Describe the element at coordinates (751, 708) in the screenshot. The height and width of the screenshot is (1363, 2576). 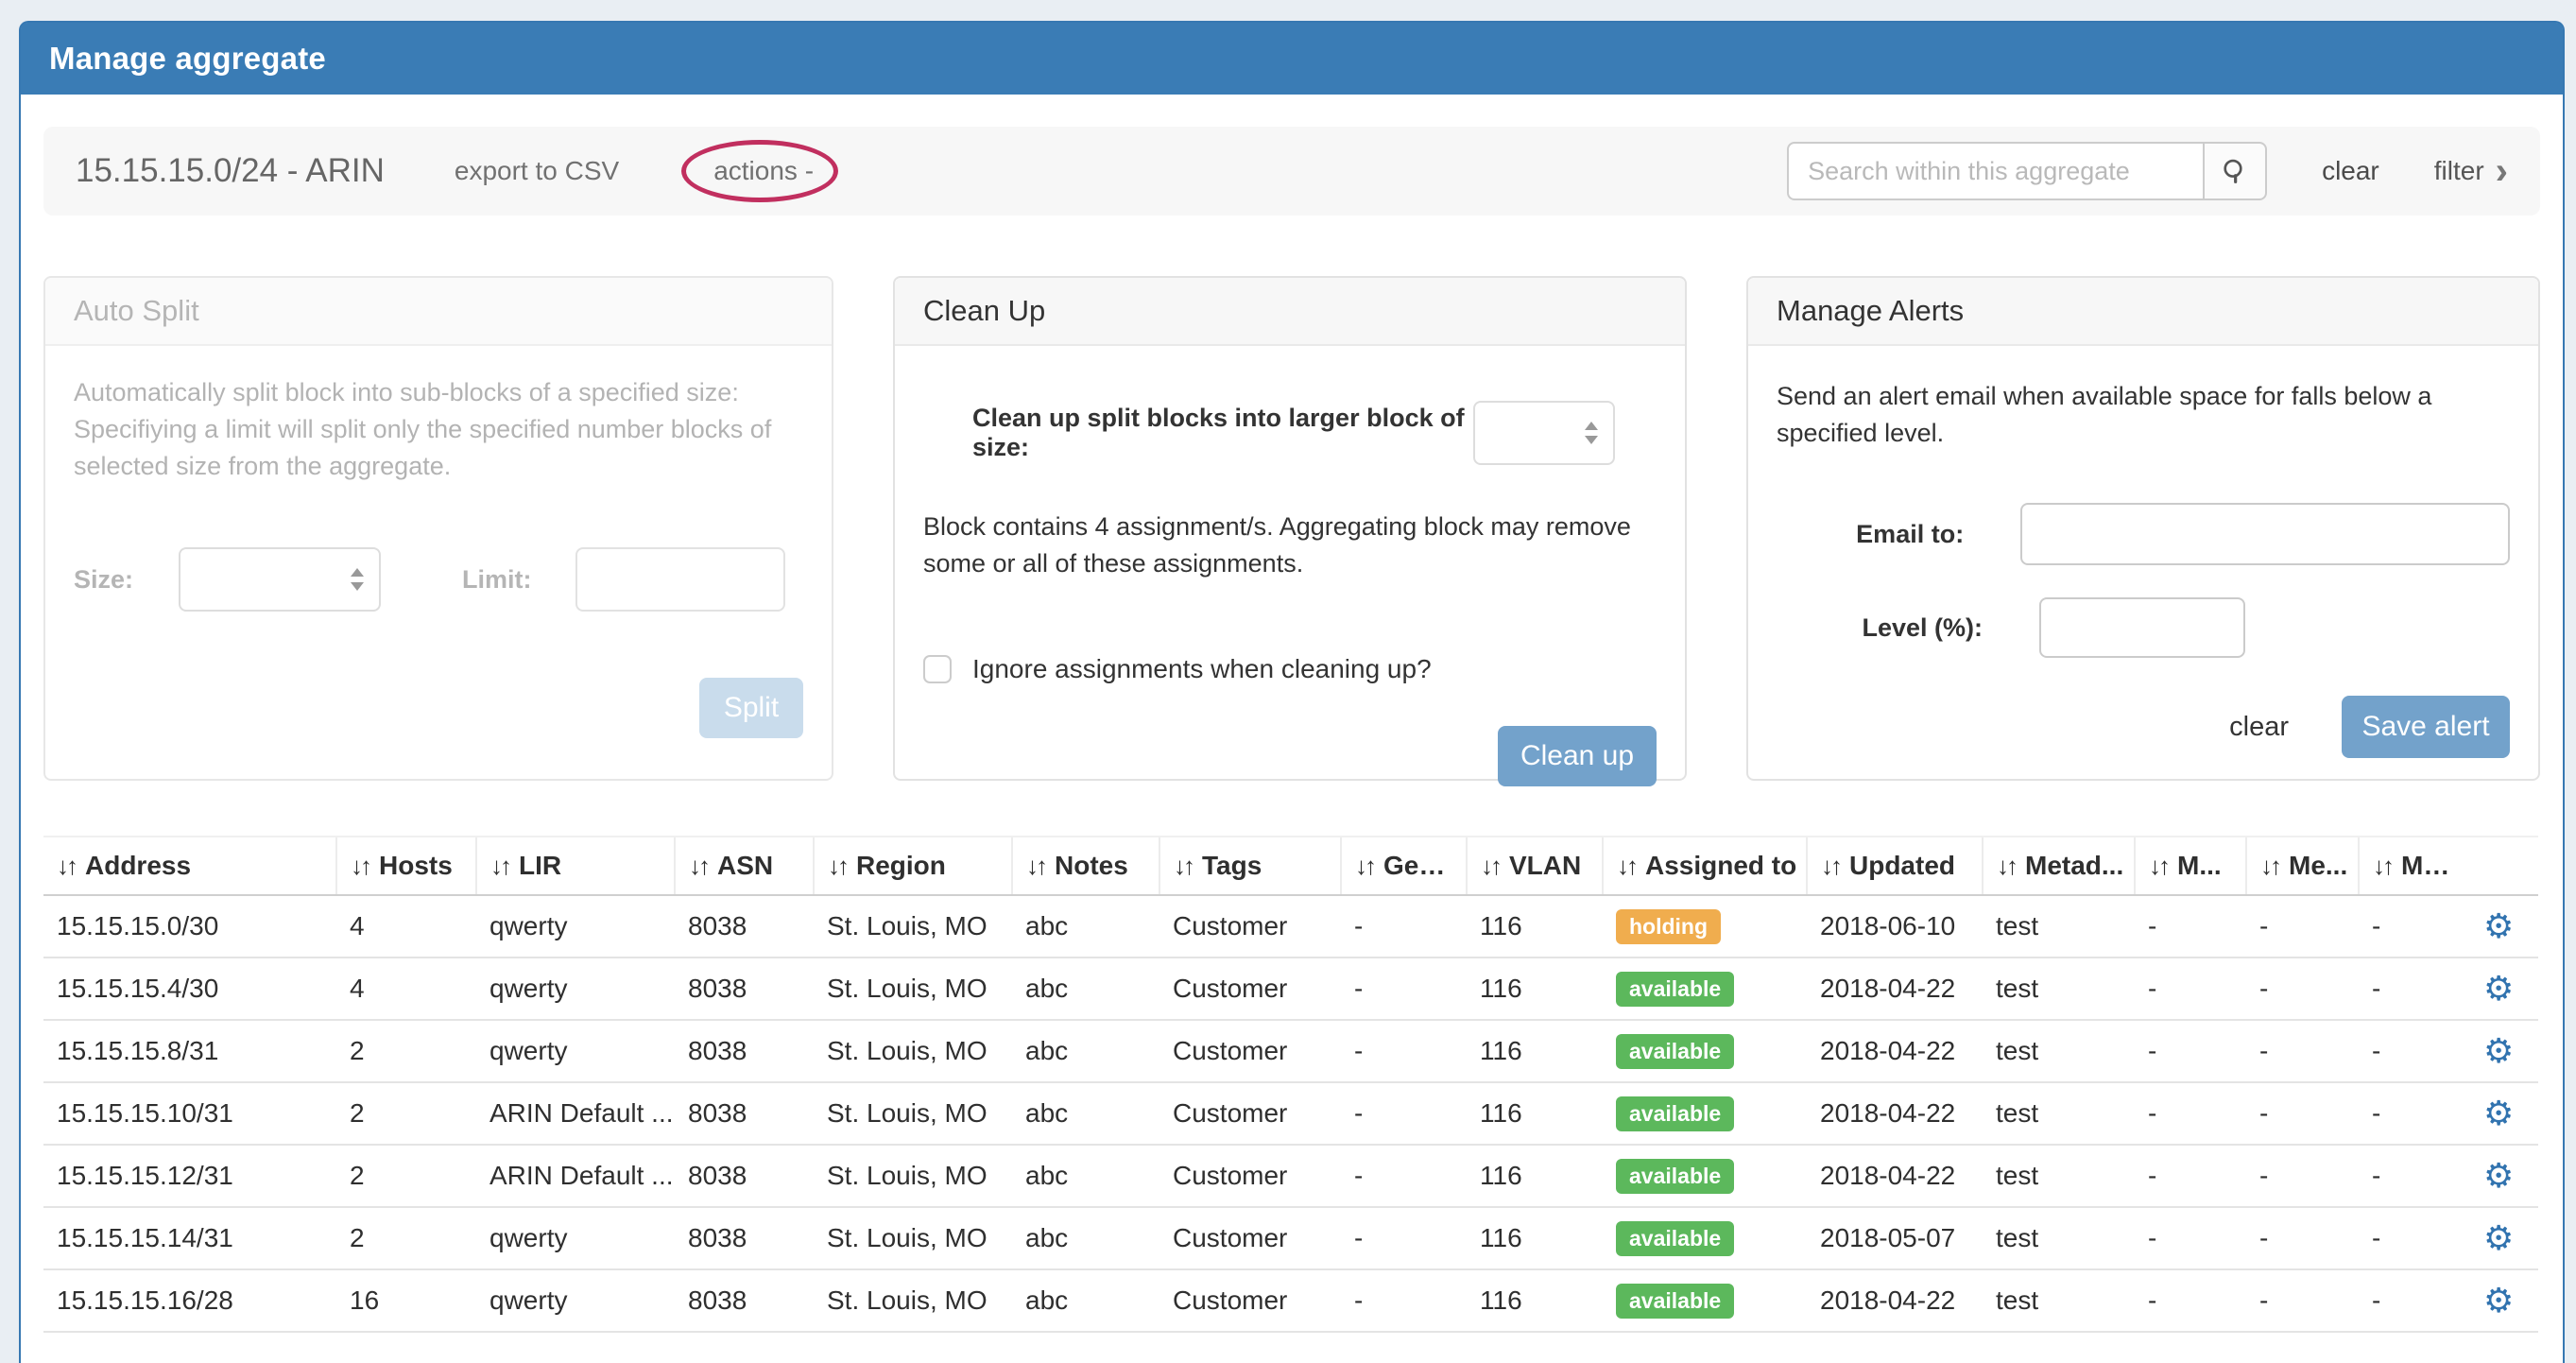
I see `split-button: Split` at that location.